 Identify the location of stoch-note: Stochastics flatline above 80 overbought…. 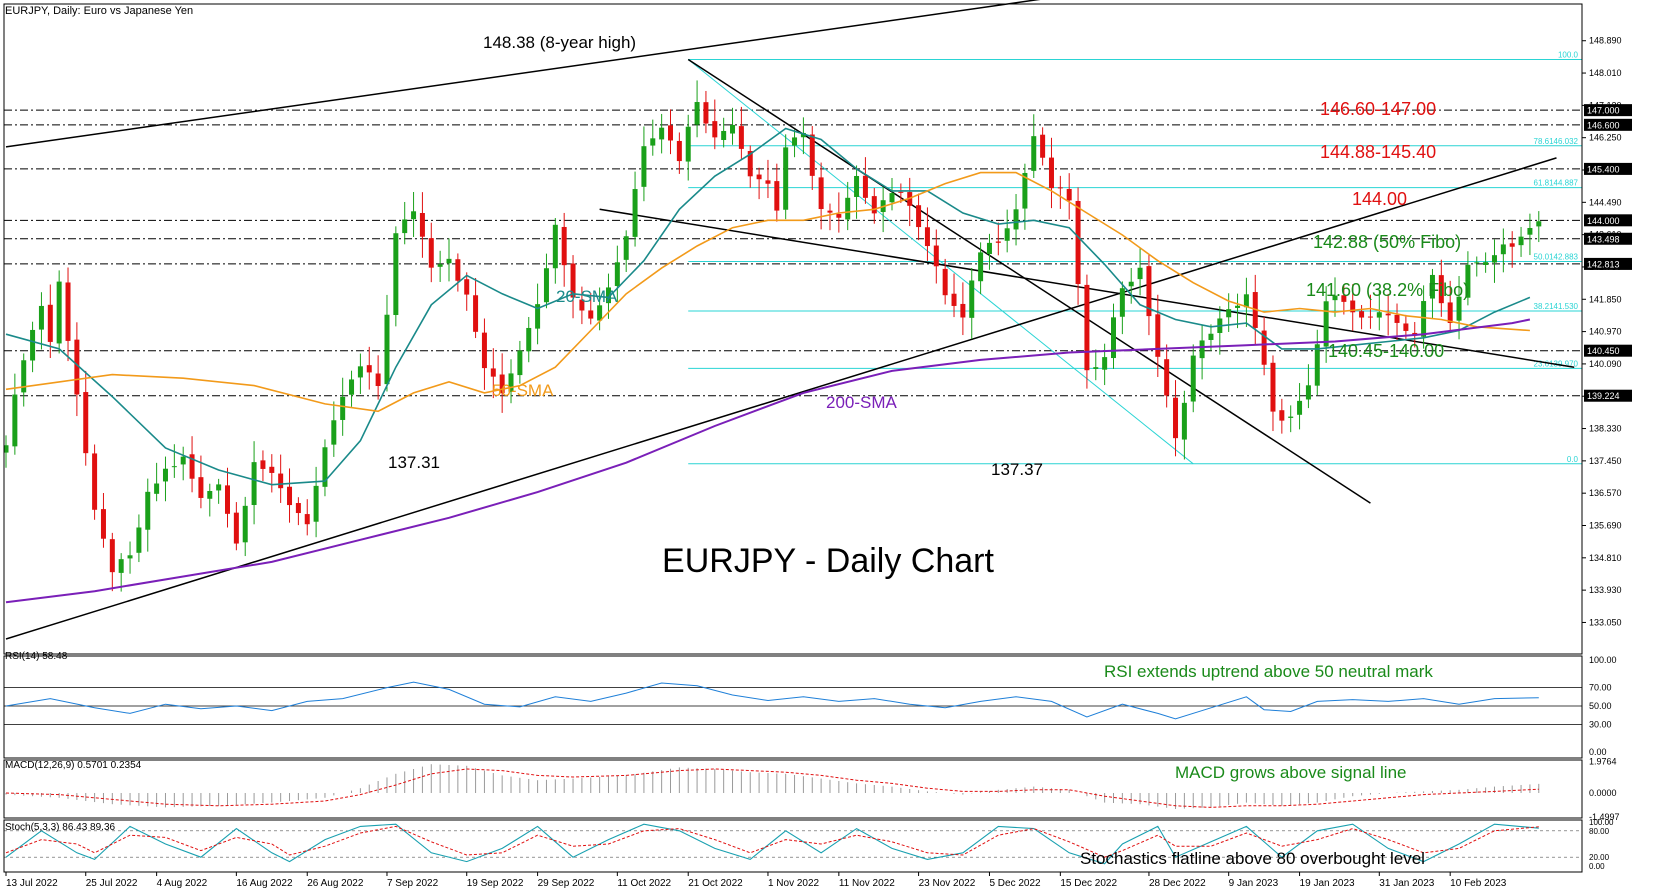
(1252, 858).